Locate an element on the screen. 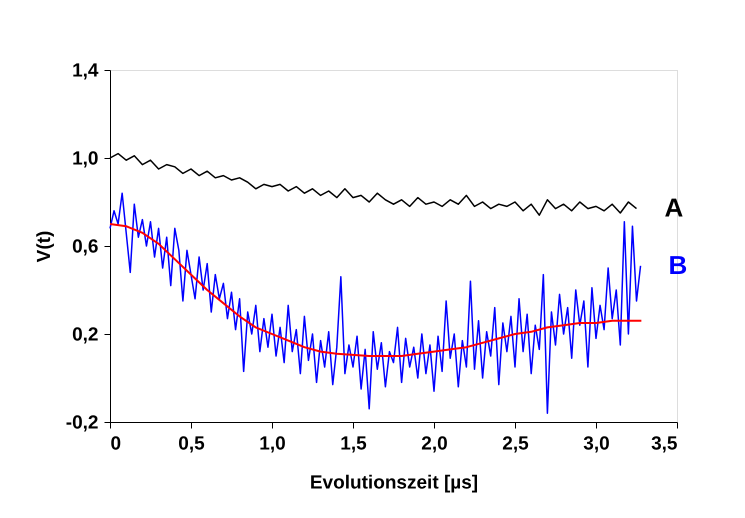 Image resolution: width=745 pixels, height=518 pixels. x-axis-title: Evolutionszeit [µs] is located at coordinates (394, 483).